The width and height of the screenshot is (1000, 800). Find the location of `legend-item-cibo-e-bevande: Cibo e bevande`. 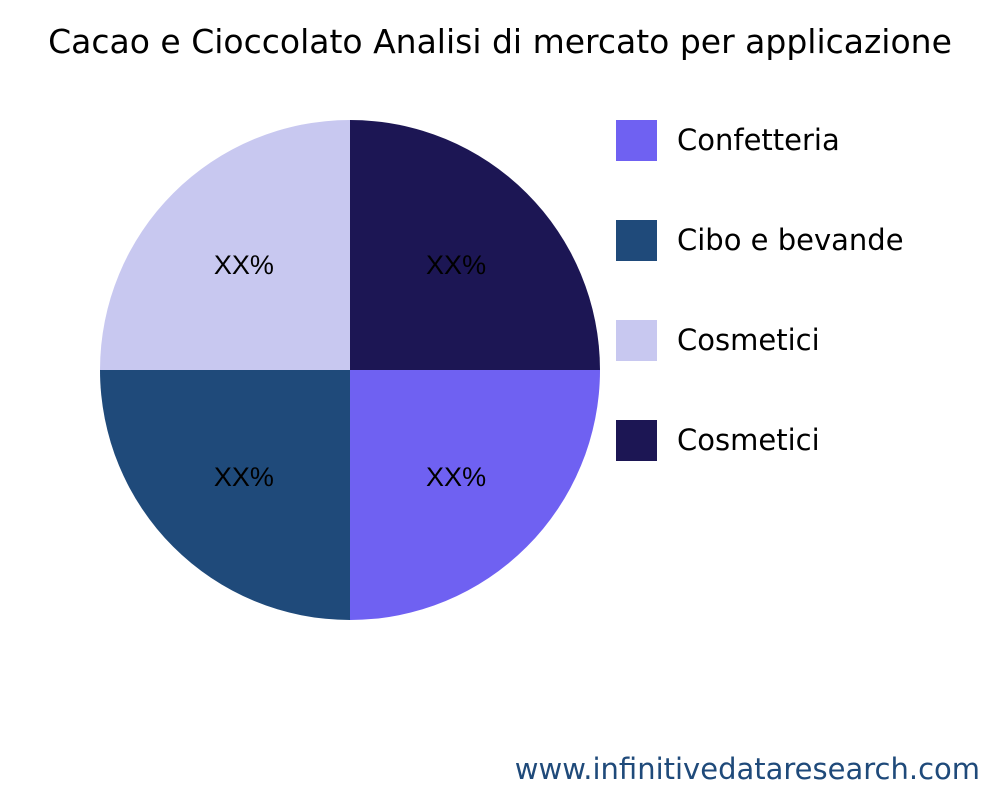

legend-item-cibo-e-bevande: Cibo e bevande is located at coordinates (760, 240).